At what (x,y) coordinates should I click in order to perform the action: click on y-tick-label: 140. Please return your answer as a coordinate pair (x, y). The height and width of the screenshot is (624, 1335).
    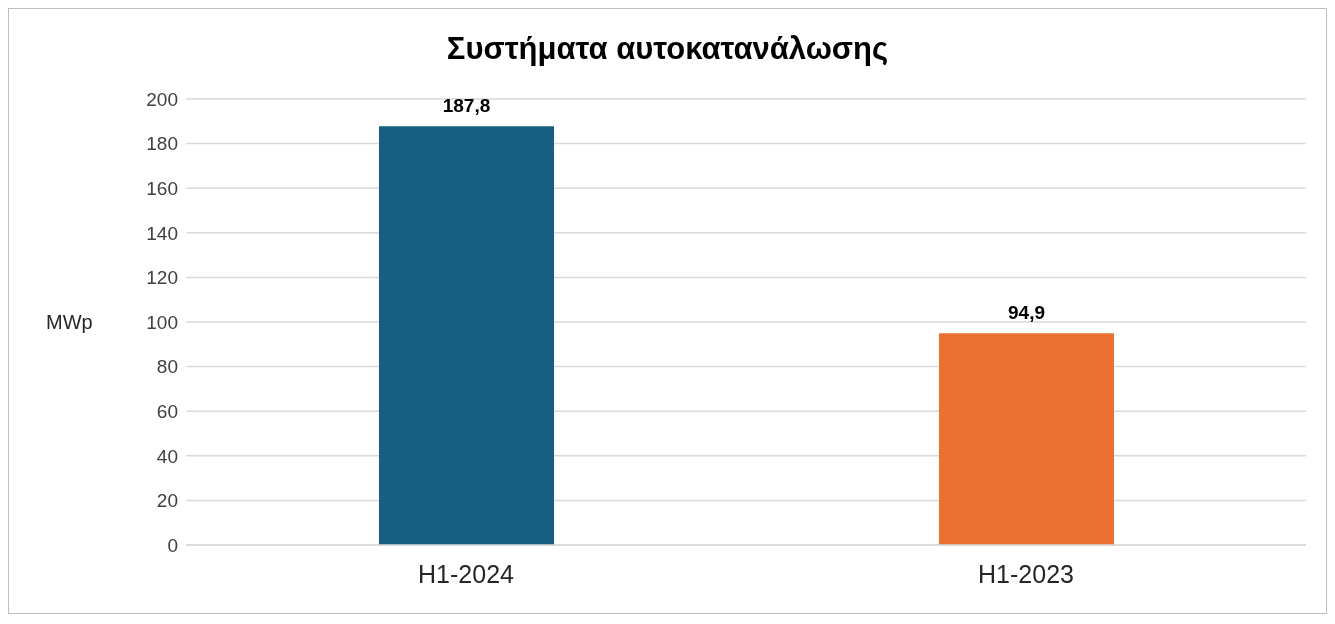
    Looking at the image, I should click on (162, 233).